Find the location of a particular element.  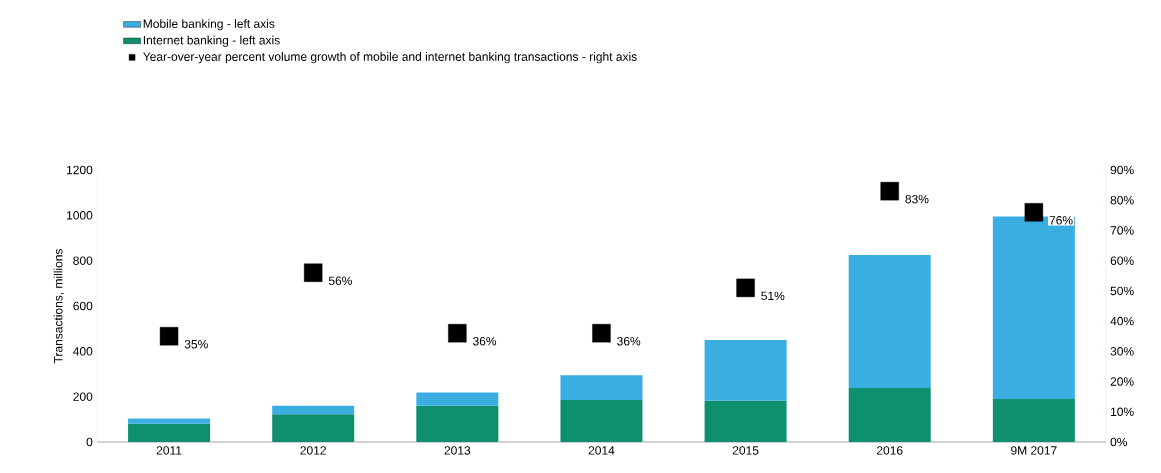

y2-tick-label: 70% is located at coordinates (1122, 230).